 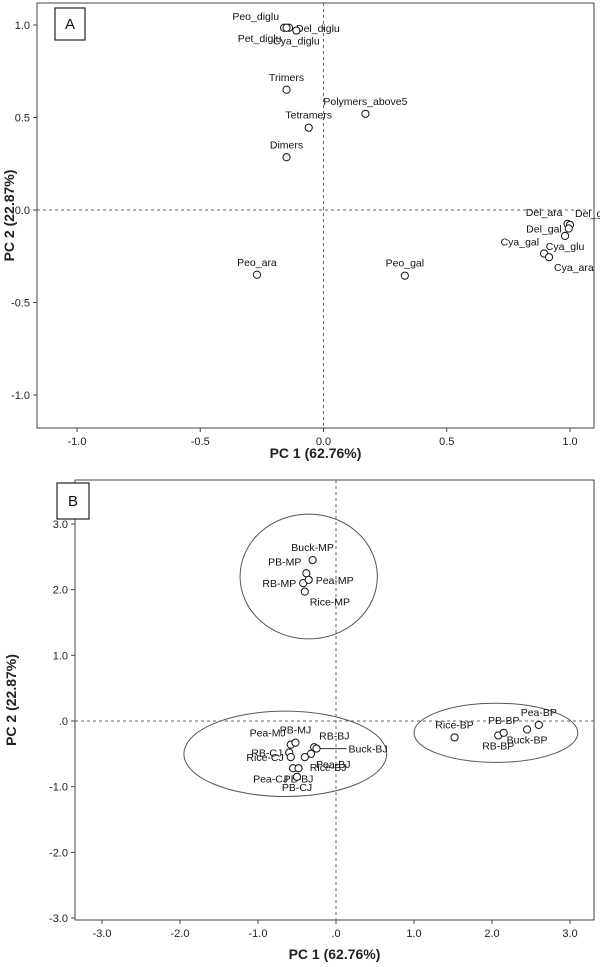 I want to click on point-label-peo-diglu: Peo_diglu, so click(x=255, y=17).